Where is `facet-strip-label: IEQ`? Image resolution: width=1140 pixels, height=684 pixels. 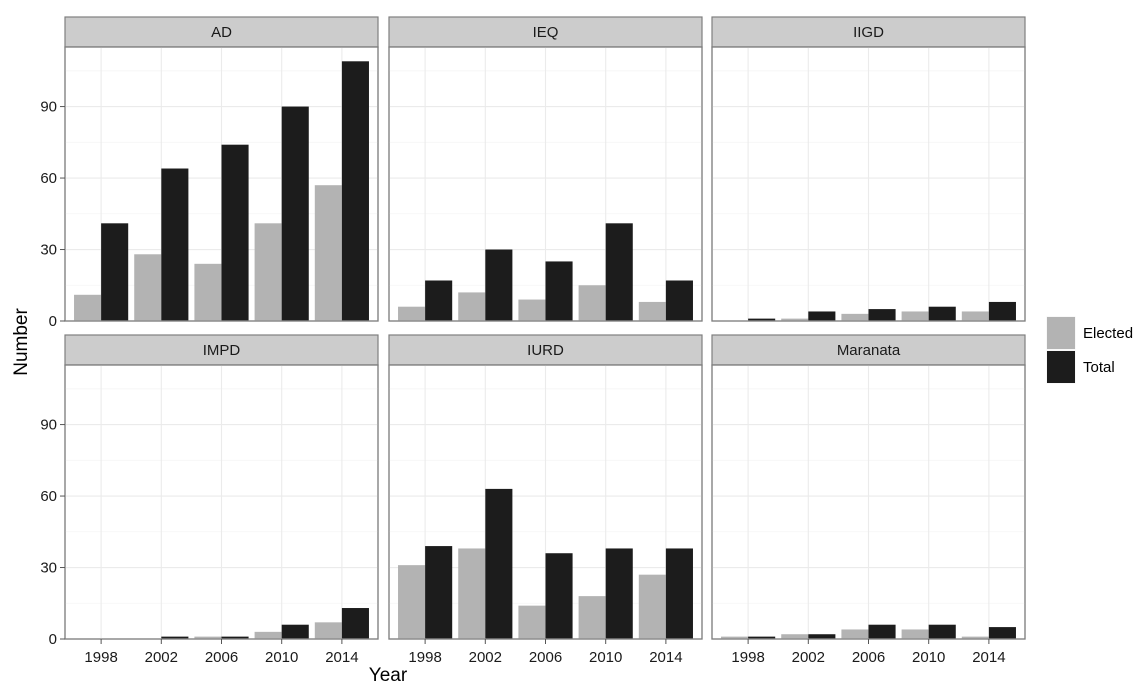 facet-strip-label: IEQ is located at coordinates (546, 32).